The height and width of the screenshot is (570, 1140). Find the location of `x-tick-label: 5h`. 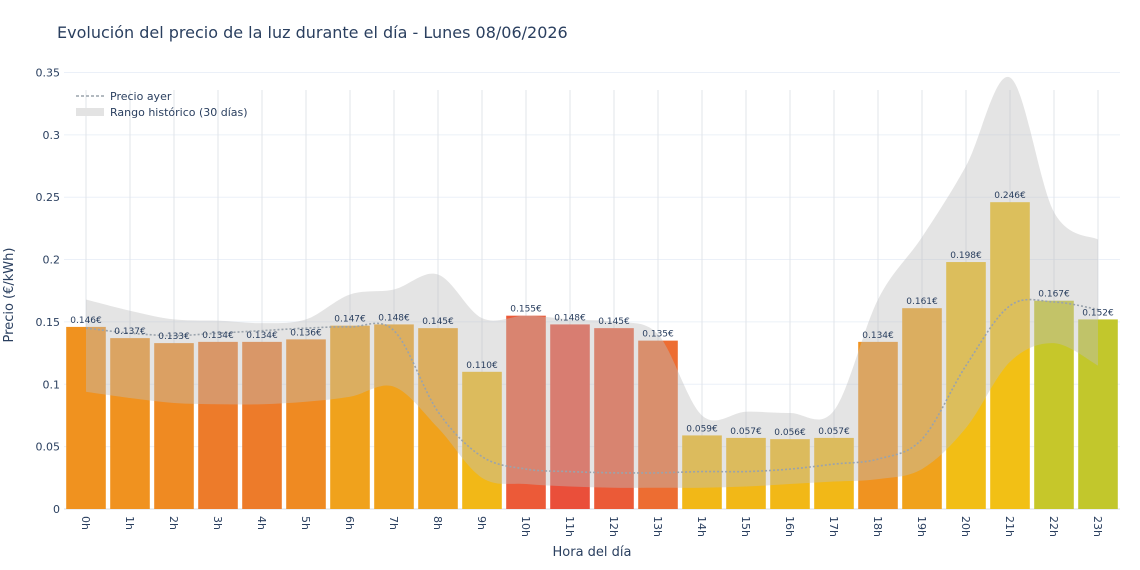

x-tick-label: 5h is located at coordinates (305, 523).